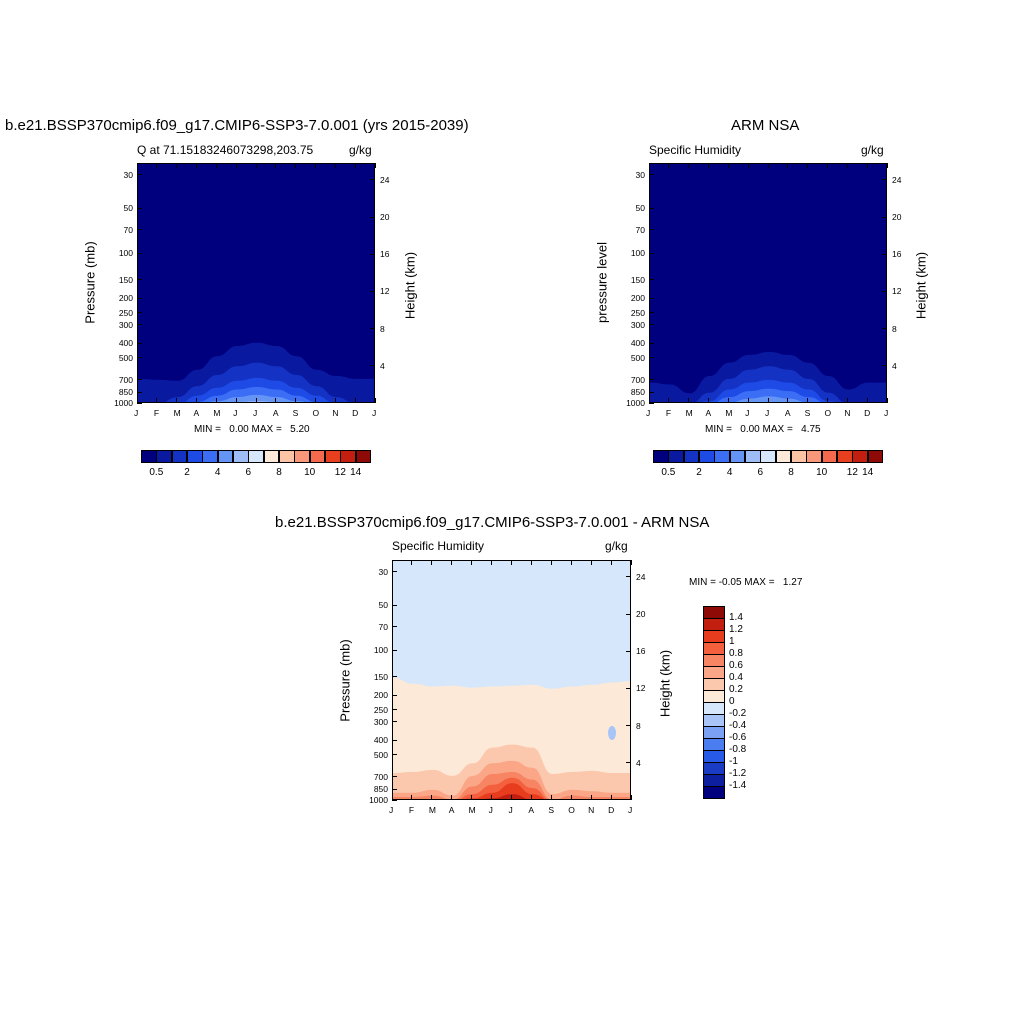 Image resolution: width=1024 pixels, height=1024 pixels. What do you see at coordinates (637, 357) in the screenshot?
I see `obs-ytick-label: 500` at bounding box center [637, 357].